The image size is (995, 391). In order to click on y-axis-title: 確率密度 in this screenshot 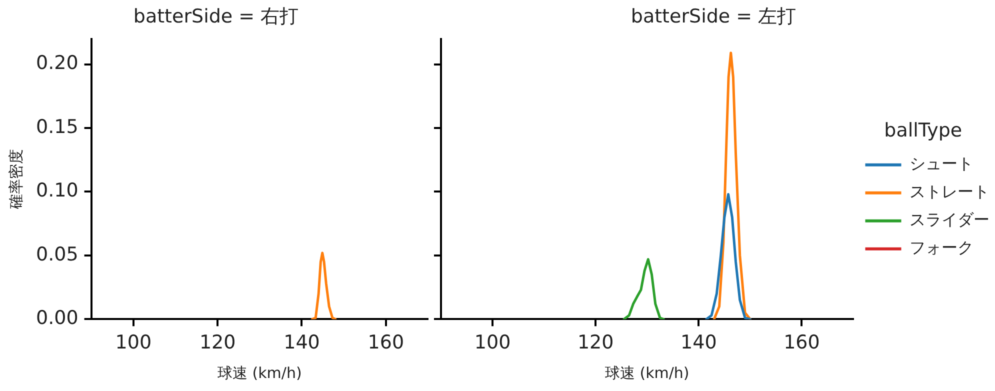, I will do `click(15, 179)`.